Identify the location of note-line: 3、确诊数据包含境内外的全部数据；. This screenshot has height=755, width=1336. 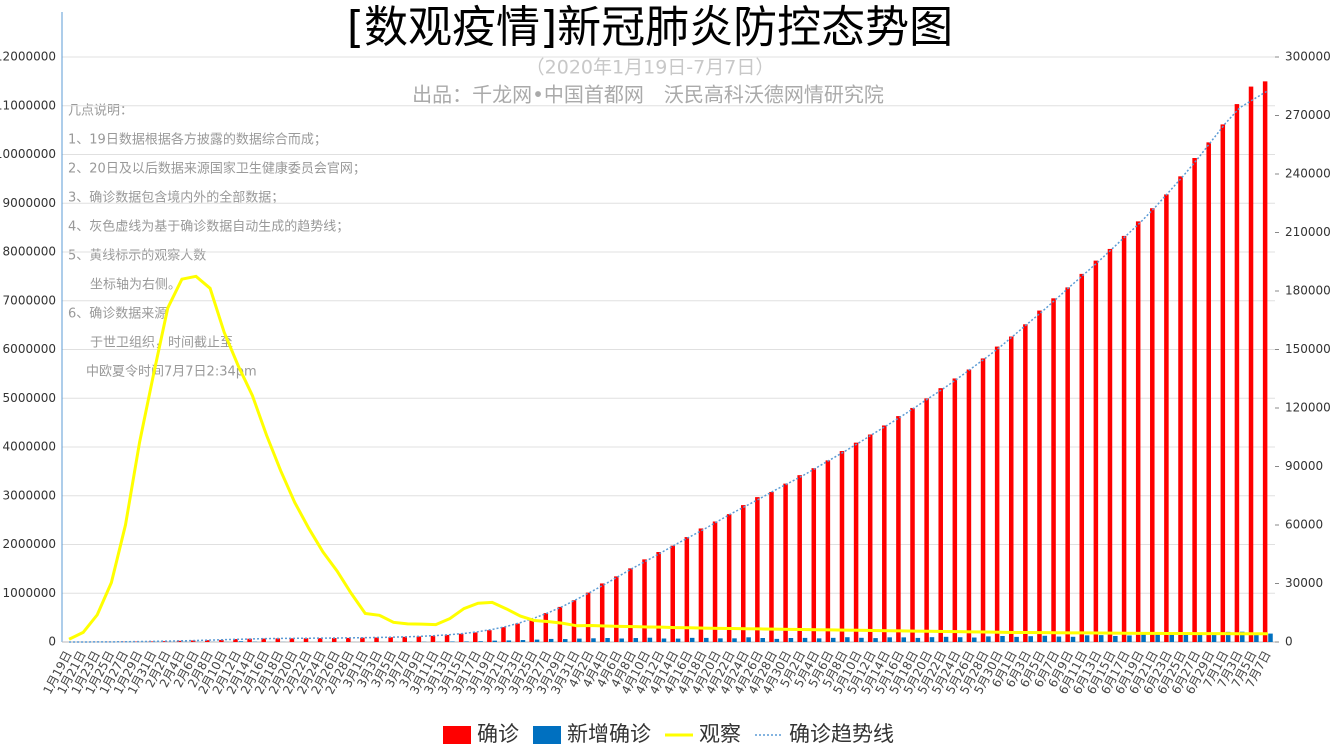
(176, 198).